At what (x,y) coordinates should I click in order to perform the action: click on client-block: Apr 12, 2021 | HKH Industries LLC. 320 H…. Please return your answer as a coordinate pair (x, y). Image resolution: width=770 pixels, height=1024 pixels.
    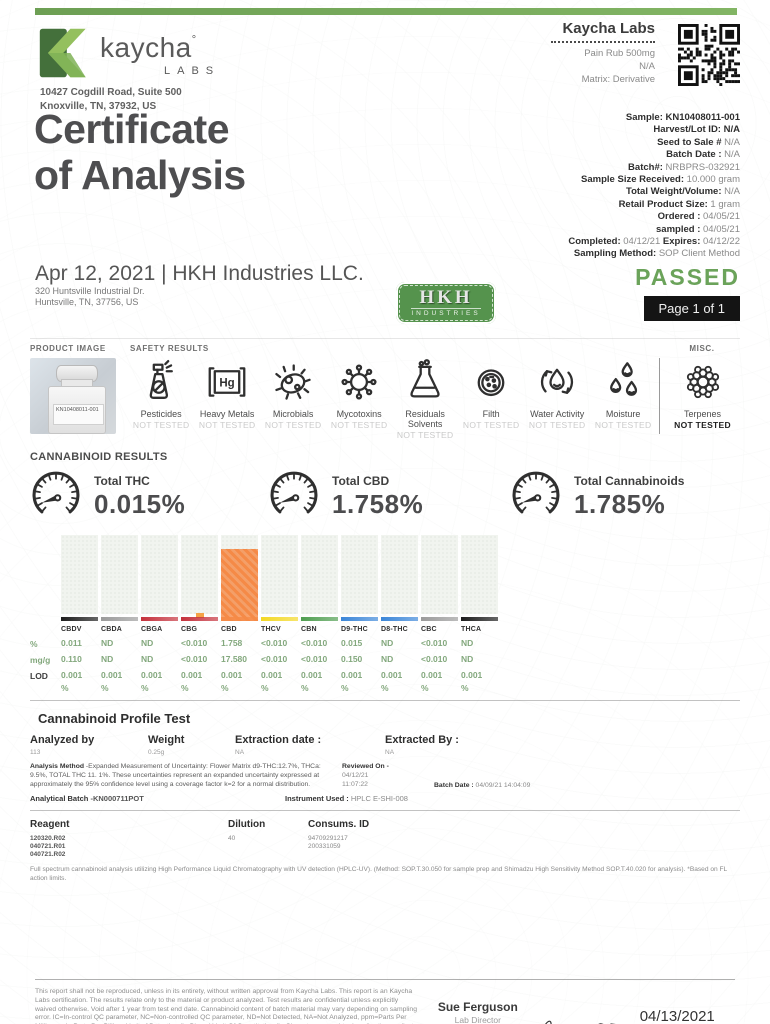
    Looking at the image, I should click on (199, 285).